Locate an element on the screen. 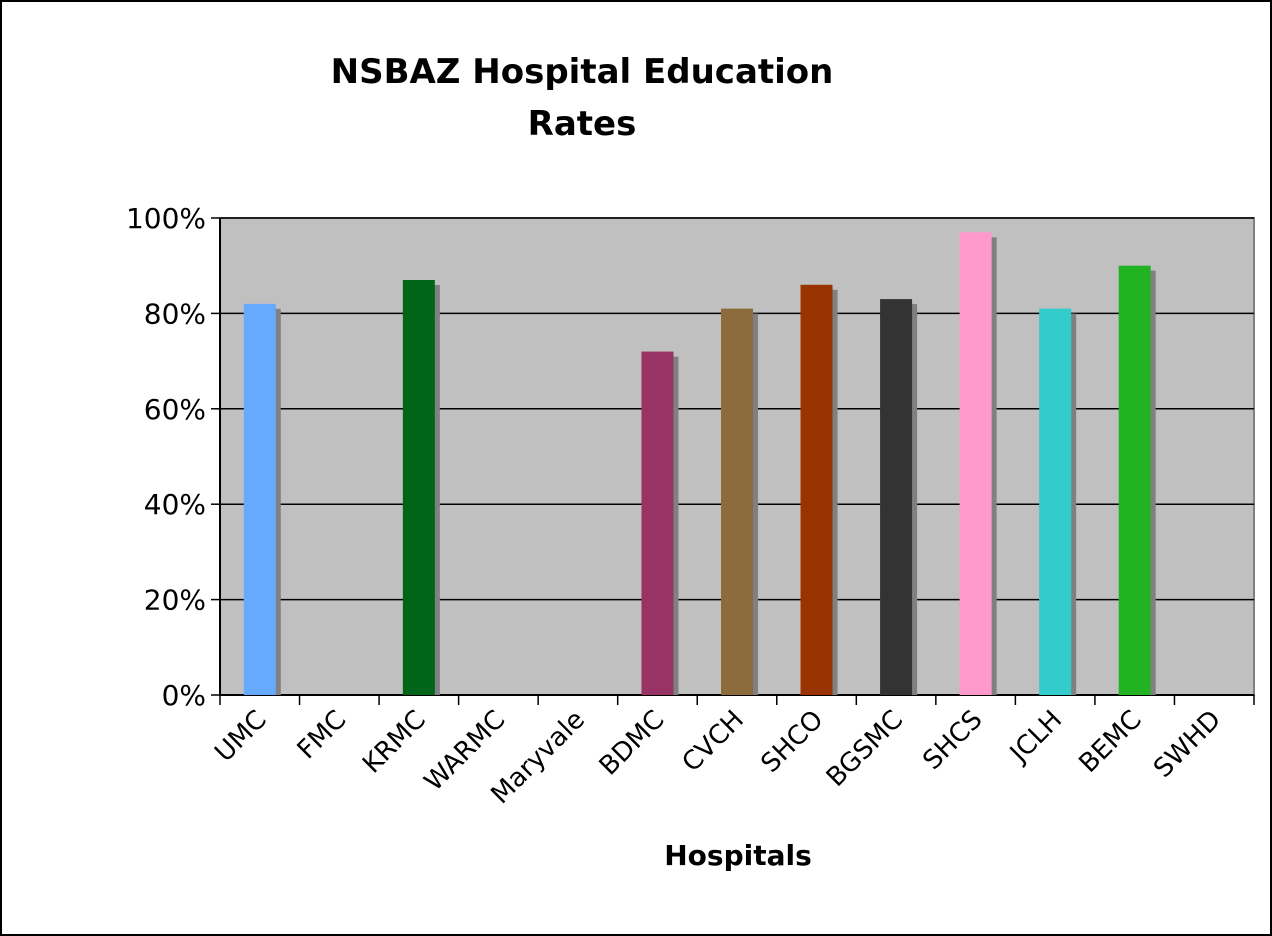  x-tick-label: BGSMC is located at coordinates (865, 749).